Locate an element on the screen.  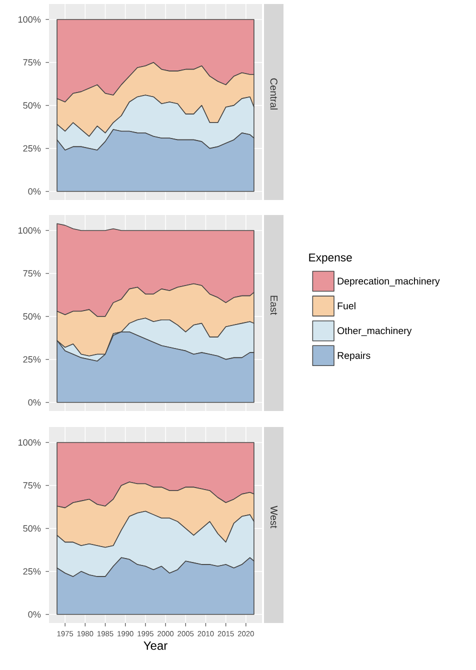
y2-axis-title: West is located at coordinates (274, 517).